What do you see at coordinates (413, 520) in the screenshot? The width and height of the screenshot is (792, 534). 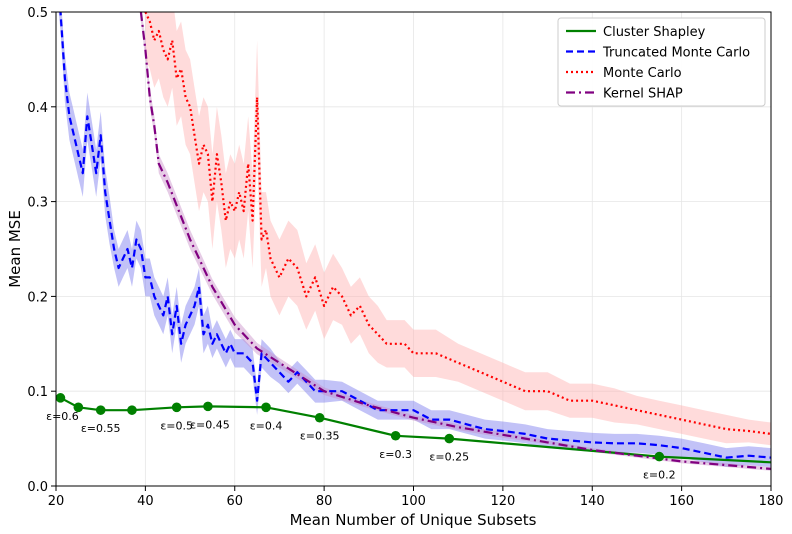 I see `x-axis-label: Mean Number of Unique Subsets` at bounding box center [413, 520].